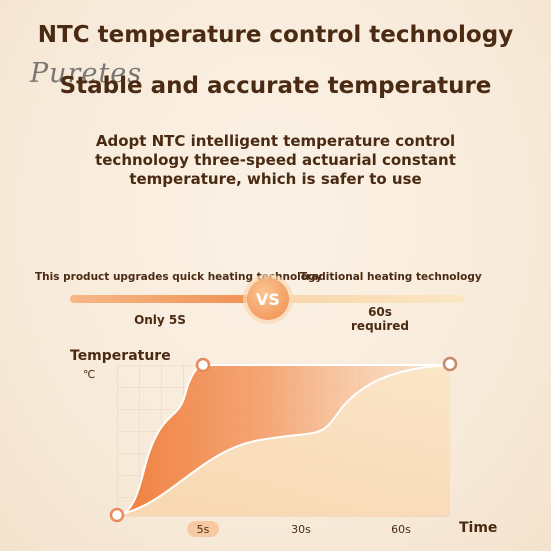 The height and width of the screenshot is (551, 551). Describe the element at coordinates (301, 529) in the screenshot. I see `x-tick-label: 30s` at that location.